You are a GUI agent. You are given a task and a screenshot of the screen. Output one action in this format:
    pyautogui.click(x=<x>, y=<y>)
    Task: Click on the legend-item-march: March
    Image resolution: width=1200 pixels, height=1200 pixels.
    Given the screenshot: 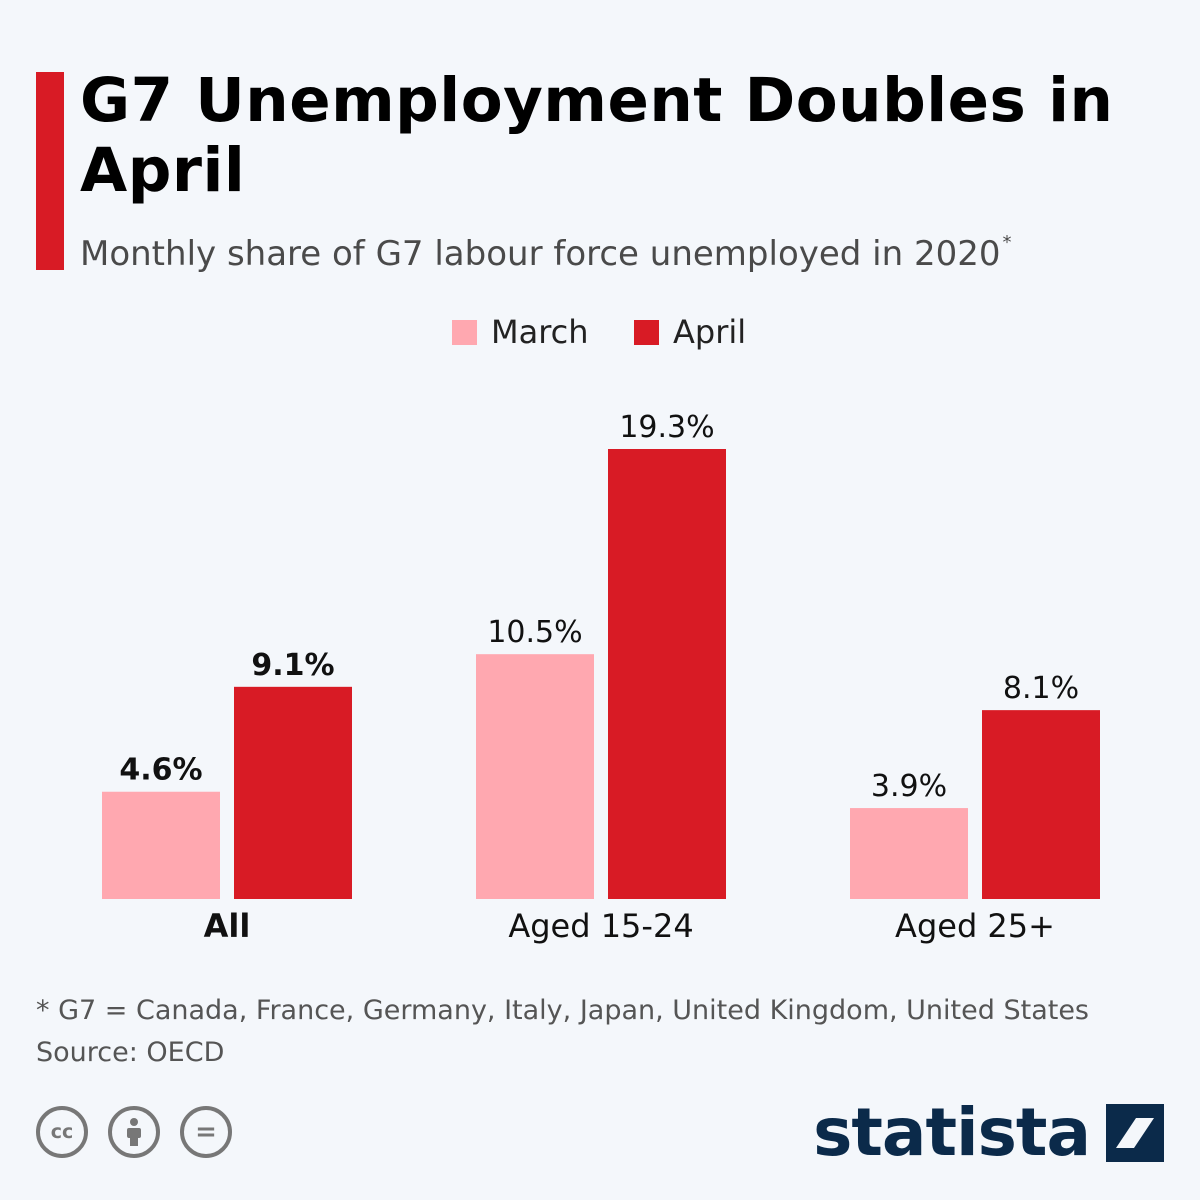 What is the action you would take?
    pyautogui.click(x=520, y=332)
    